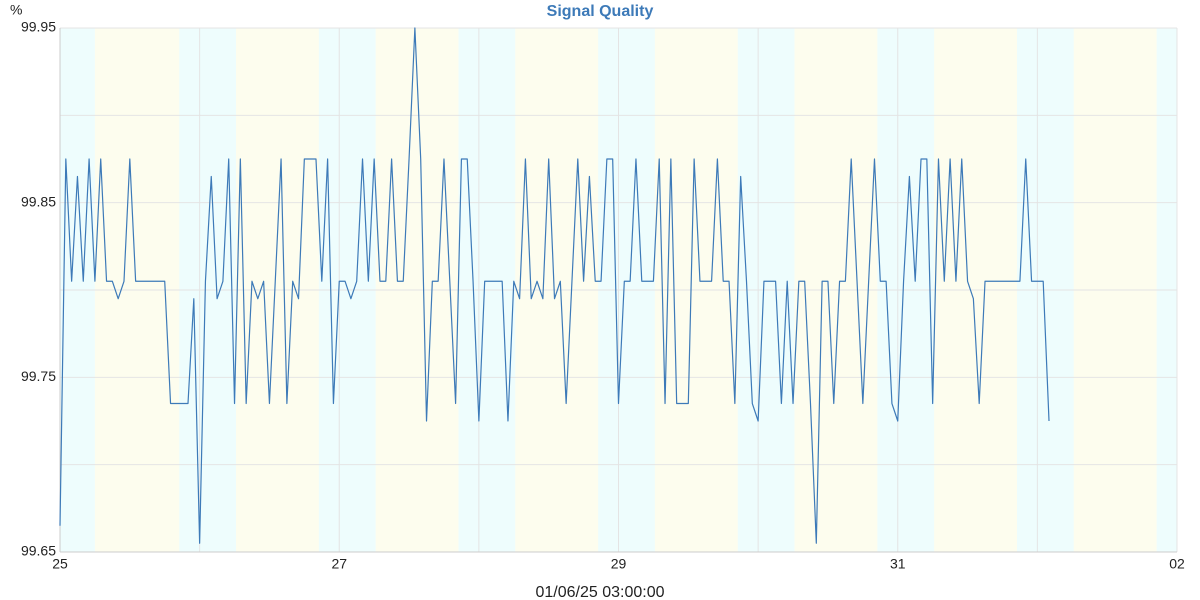  Describe the element at coordinates (339, 564) in the screenshot. I see `x-tick-label: 27` at that location.